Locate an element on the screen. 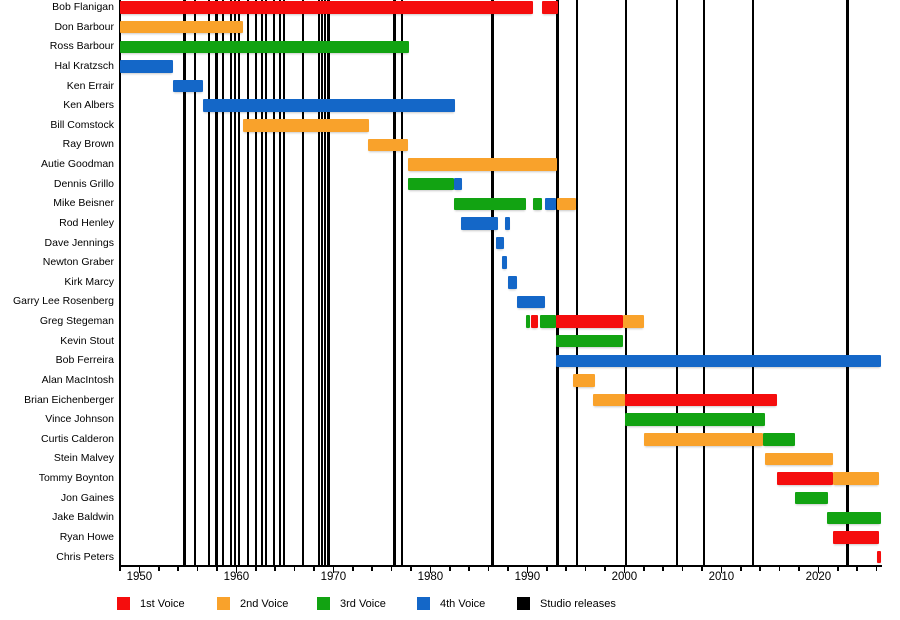 The height and width of the screenshot is (620, 900). member-label: Rod Henley is located at coordinates (86, 222).